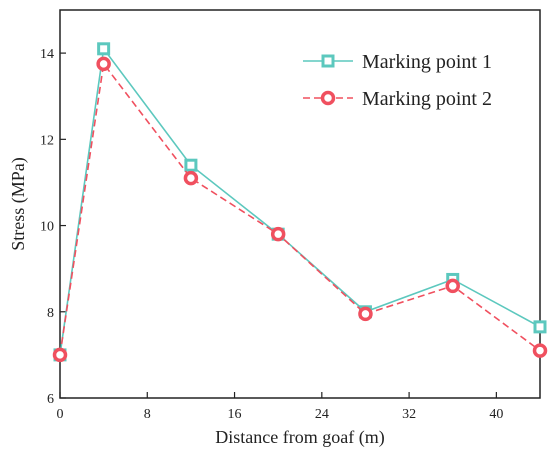  Describe the element at coordinates (47, 227) in the screenshot. I see `y-tick-label: 10` at that location.